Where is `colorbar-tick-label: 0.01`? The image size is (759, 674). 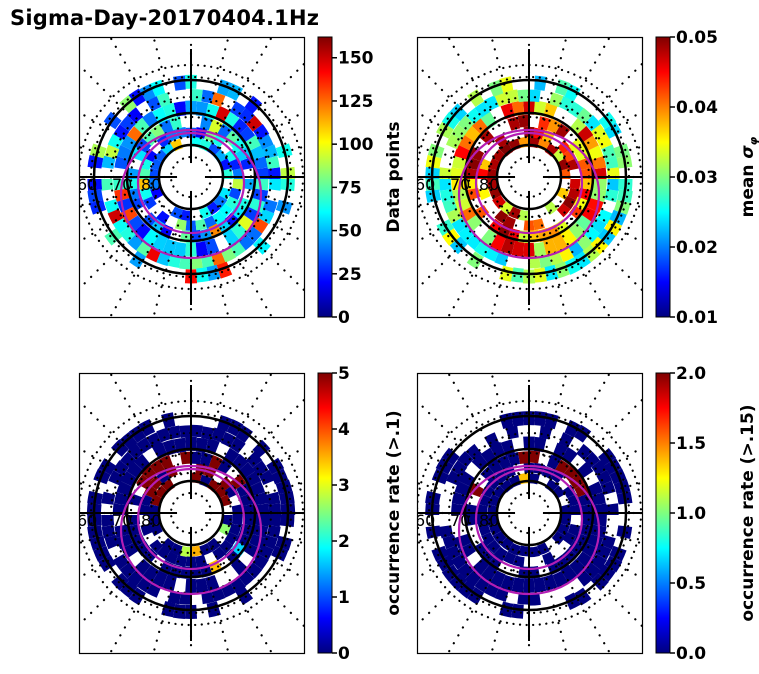
colorbar-tick-label: 0.01 is located at coordinates (697, 318).